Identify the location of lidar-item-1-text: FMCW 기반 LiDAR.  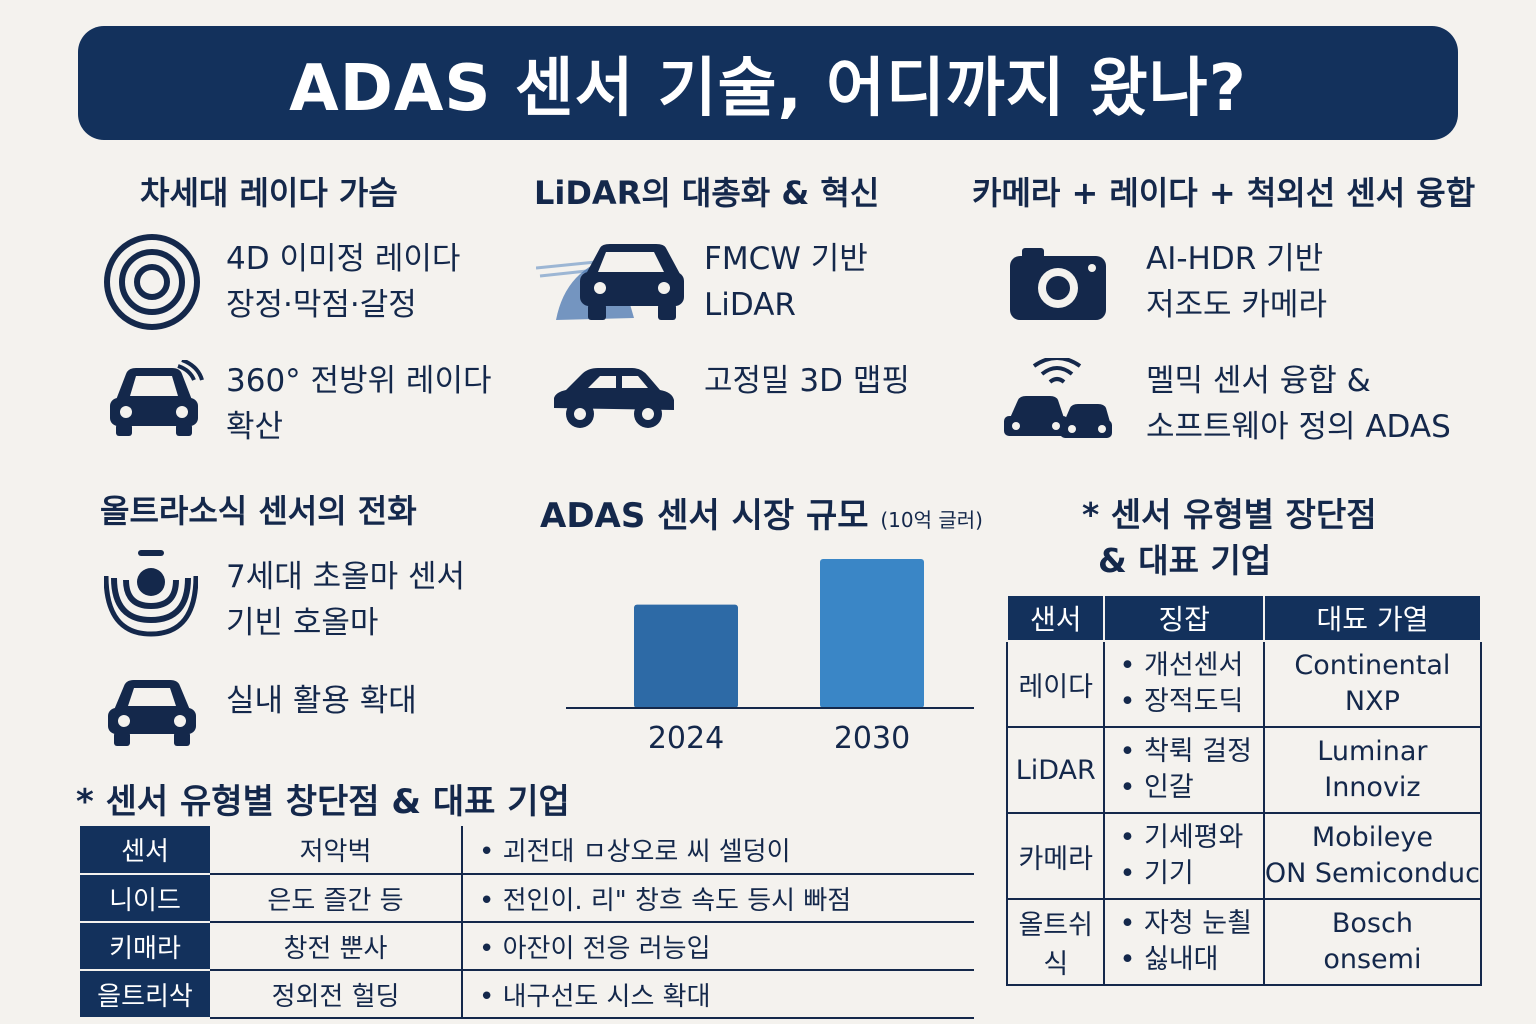
(786, 282).